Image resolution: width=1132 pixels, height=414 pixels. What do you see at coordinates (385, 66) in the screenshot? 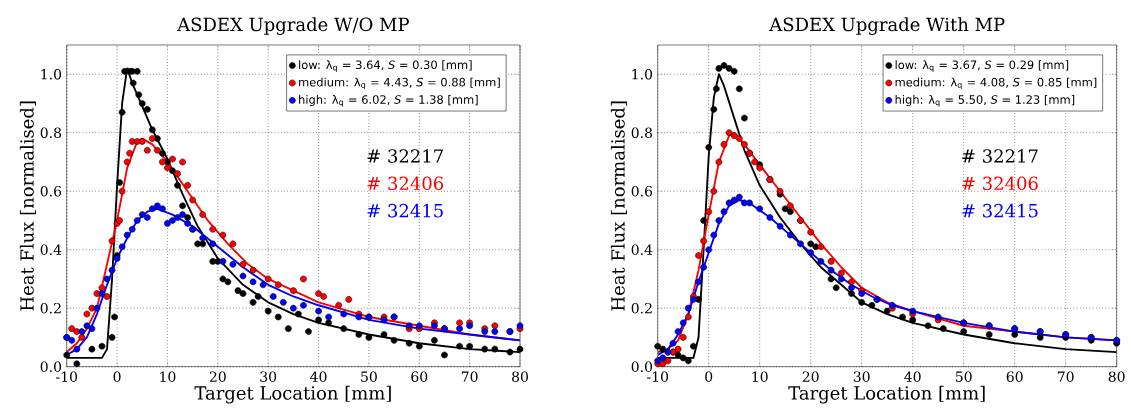
I see `legend-label: low: λ$_{q}$ = 3.64, S = 0.30 [mm]` at bounding box center [385, 66].